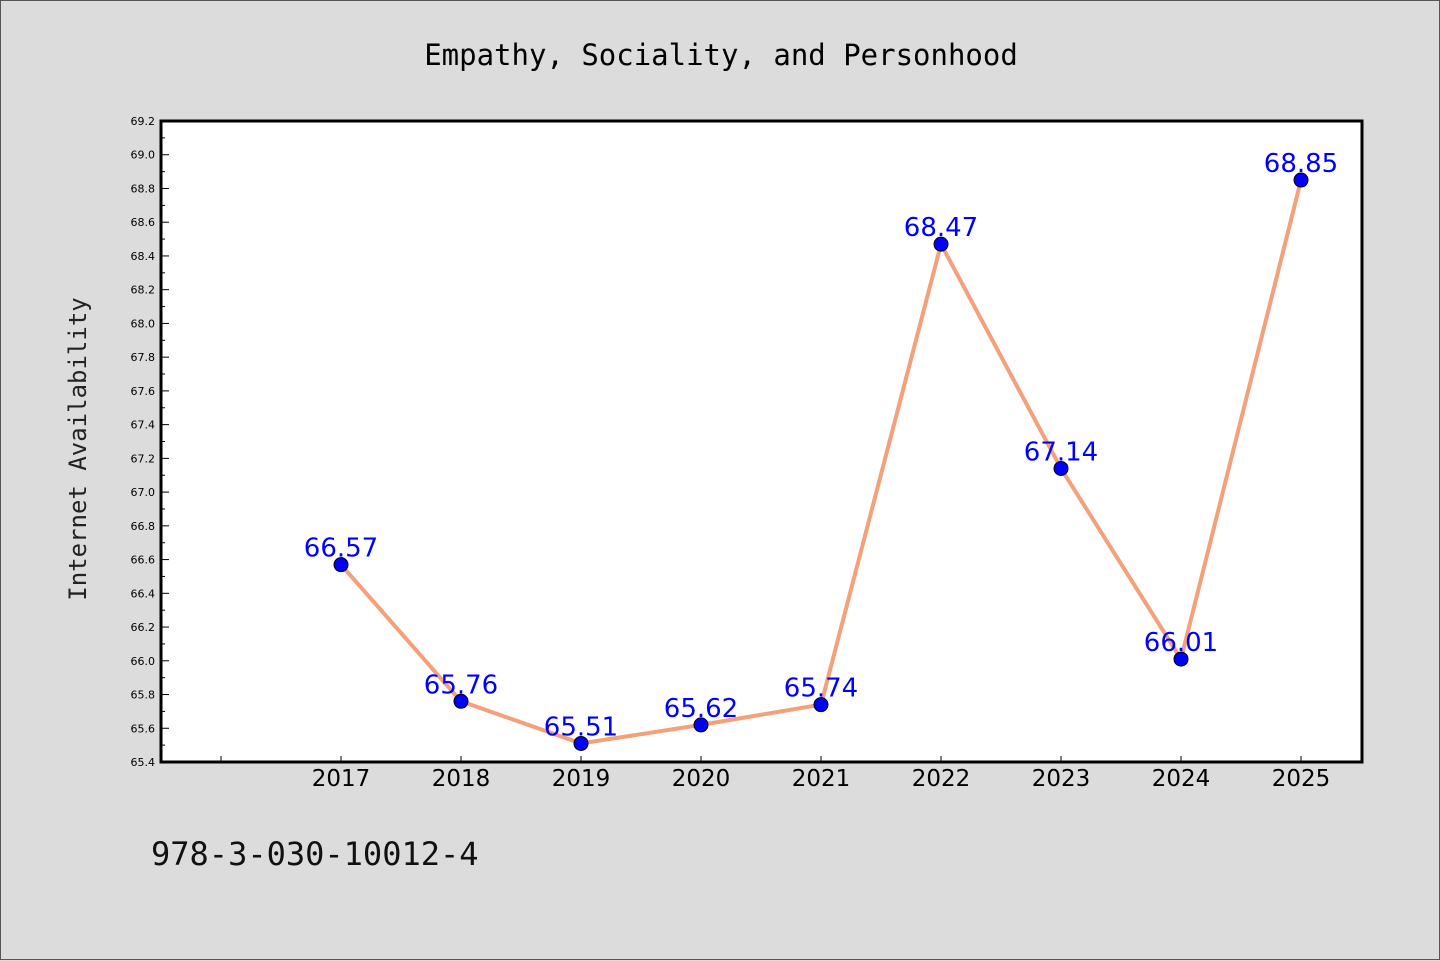  Describe the element at coordinates (143, 728) in the screenshot. I see `y-tick-label: 65.6` at that location.